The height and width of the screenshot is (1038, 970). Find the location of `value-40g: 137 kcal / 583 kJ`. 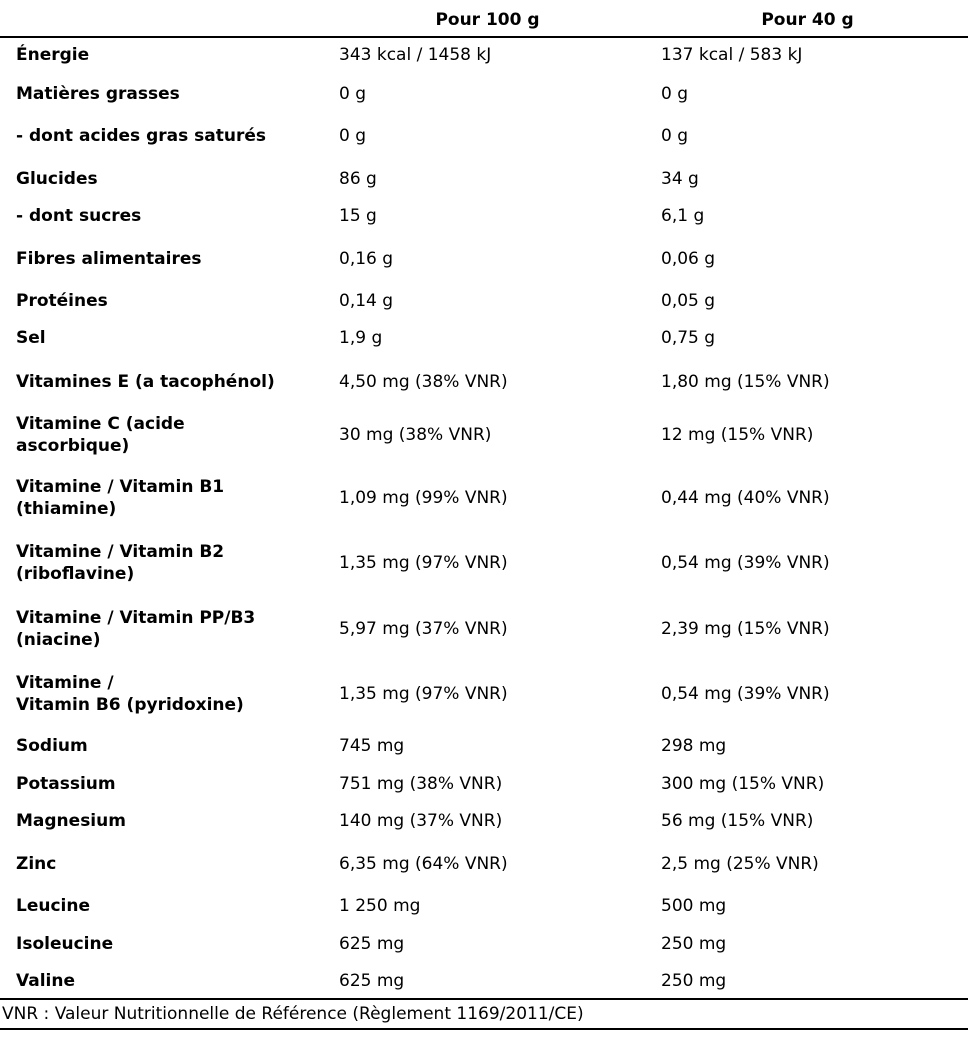

value-40g: 137 kcal / 583 kJ is located at coordinates (732, 55).